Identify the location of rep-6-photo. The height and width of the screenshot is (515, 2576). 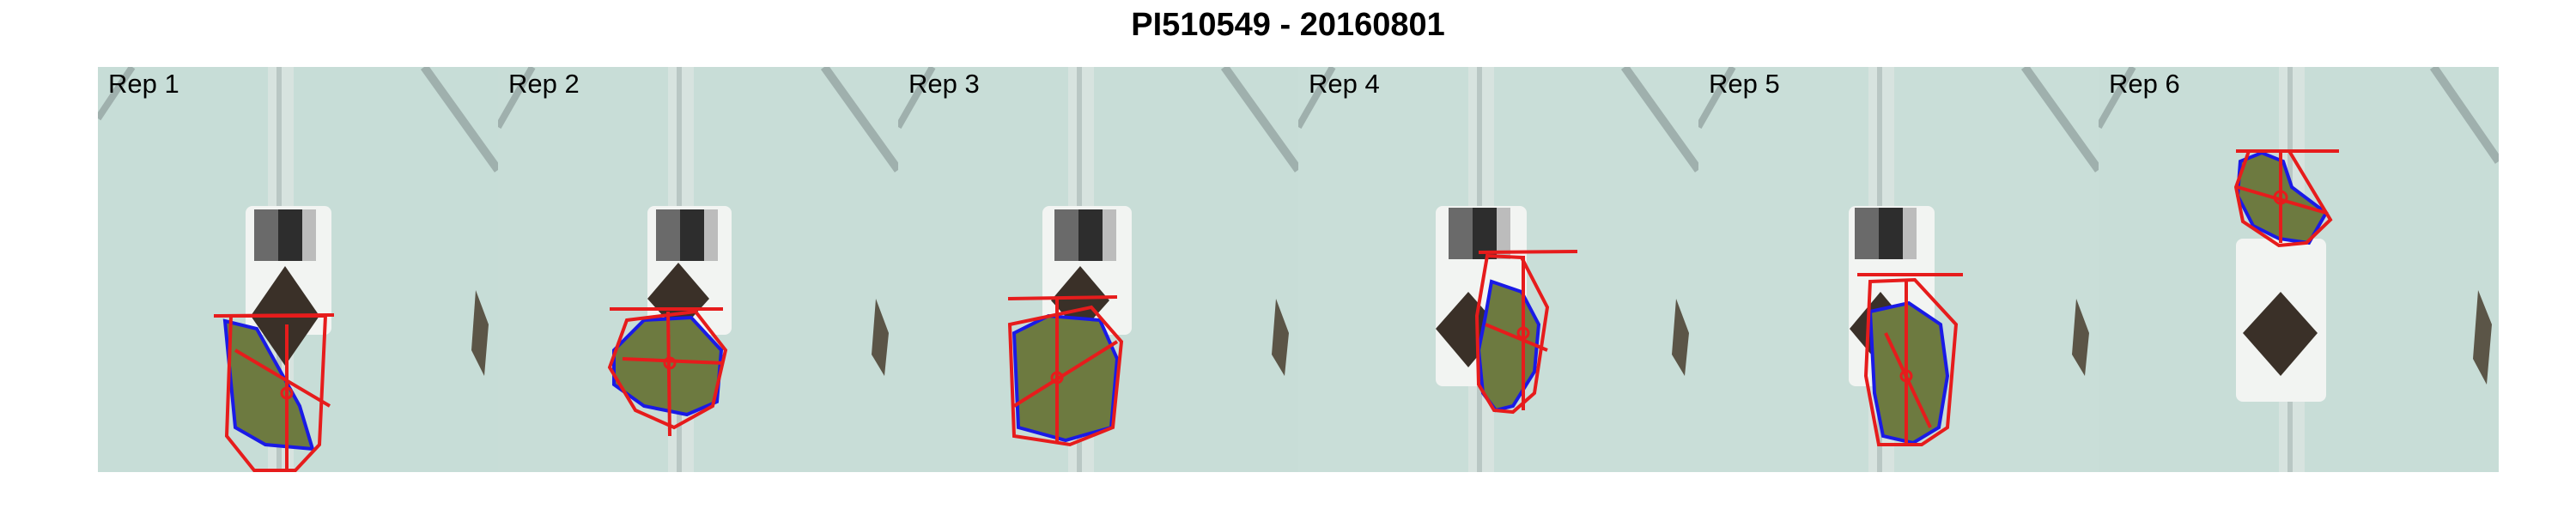
(2299, 269).